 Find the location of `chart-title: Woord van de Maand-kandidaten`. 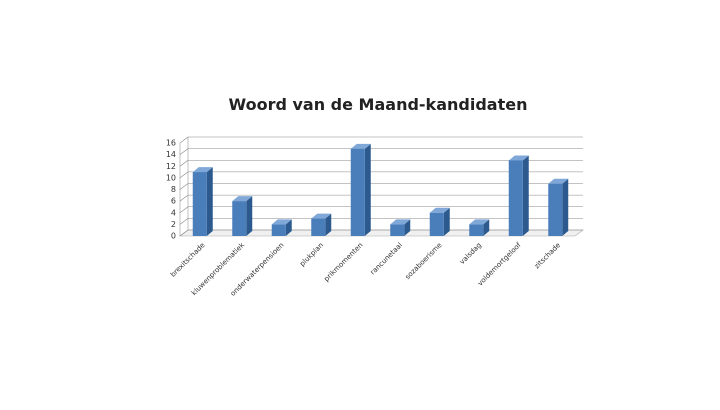

chart-title: Woord van de Maand-kandidaten is located at coordinates (378, 104).